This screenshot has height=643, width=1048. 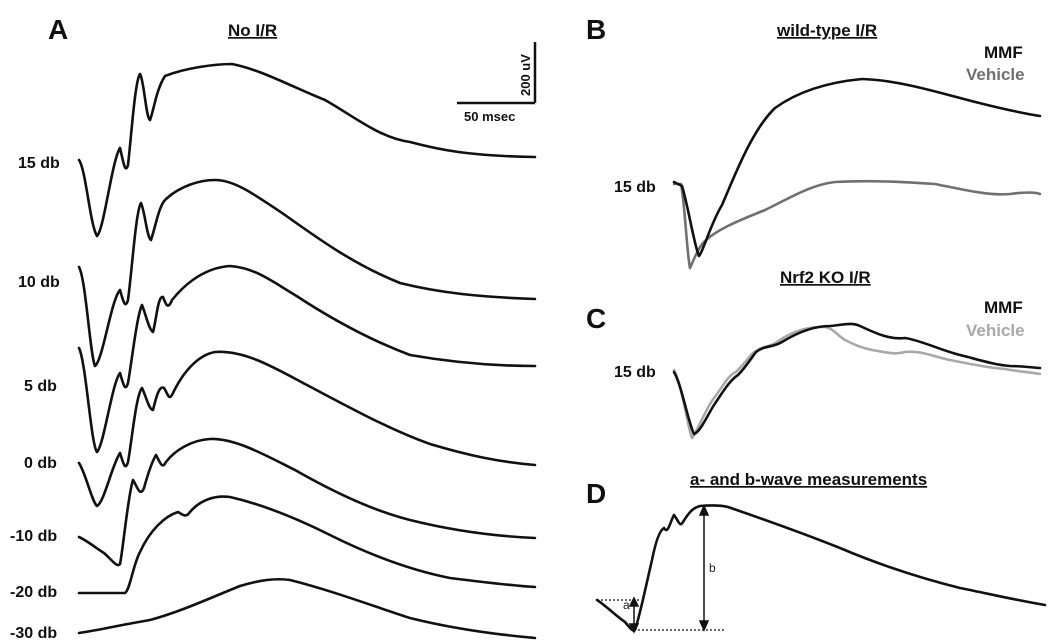 I want to click on trace-minus20db, so click(x=307, y=545).